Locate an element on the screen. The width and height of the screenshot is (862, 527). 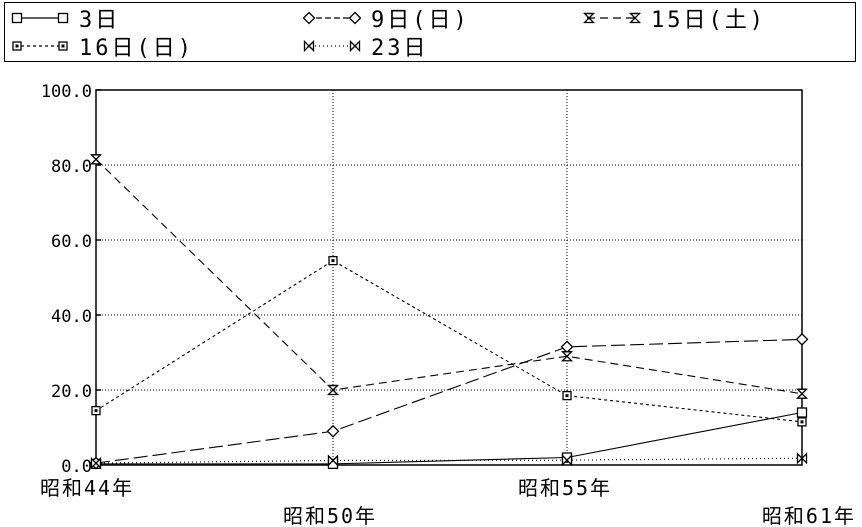
legend: 3日 9日(日) 15日(土) 16日(日) 23日 is located at coordinates (430, 32).